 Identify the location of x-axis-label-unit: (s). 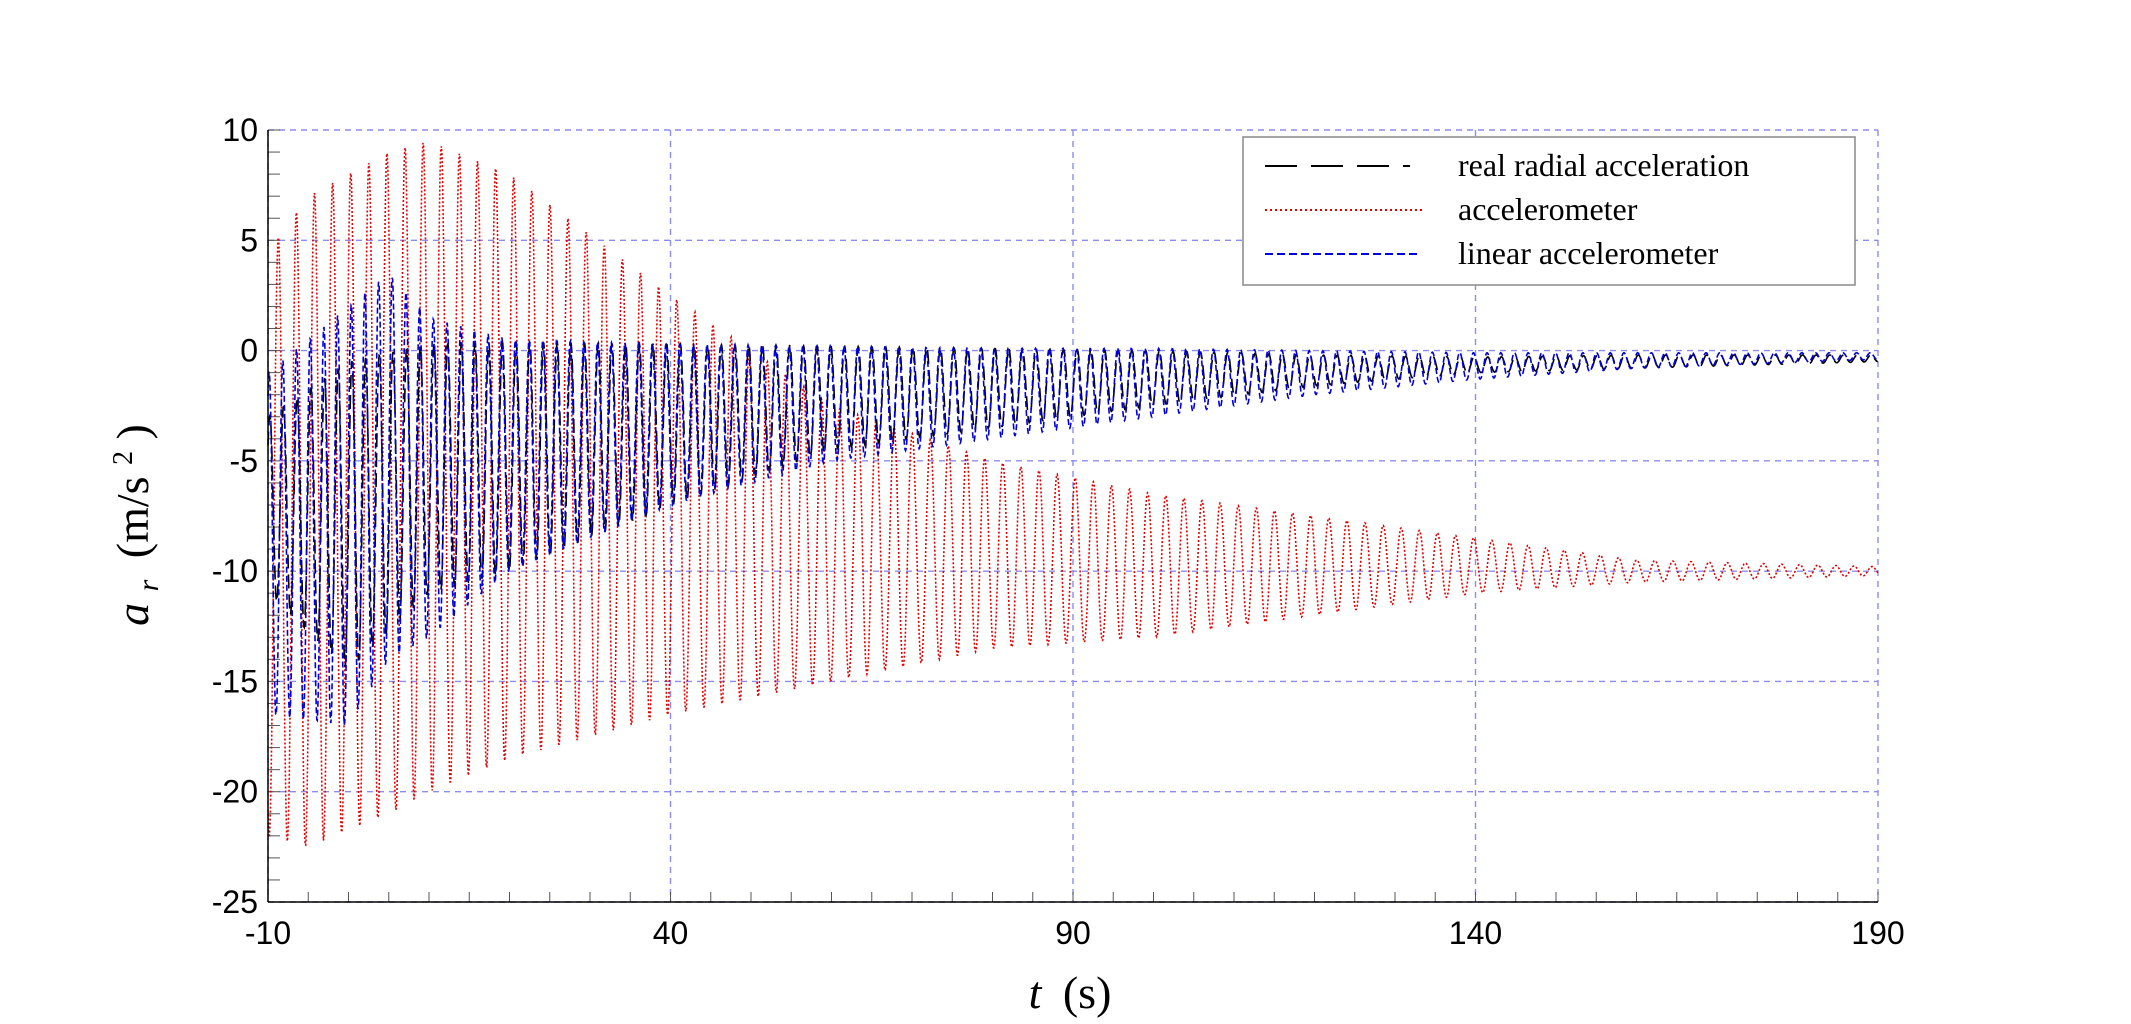
(1087, 992).